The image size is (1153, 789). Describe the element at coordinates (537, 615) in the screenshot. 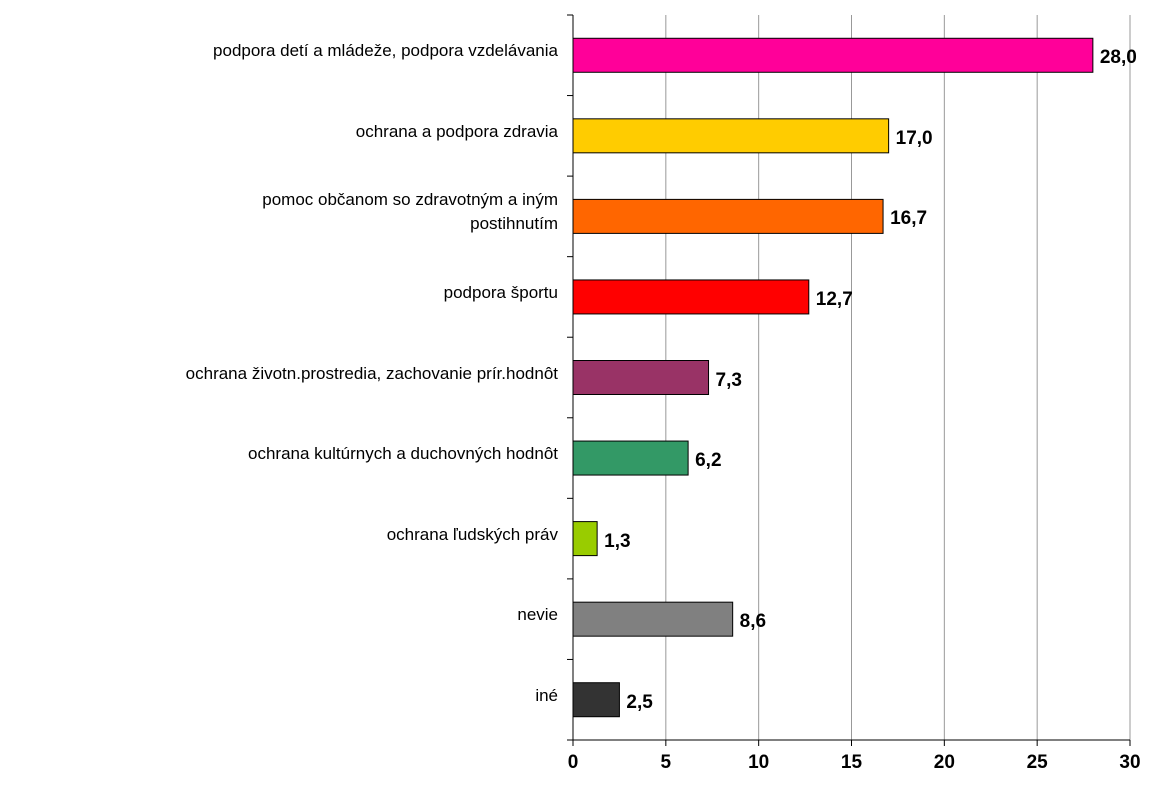

I see `category-label: nevie` at that location.